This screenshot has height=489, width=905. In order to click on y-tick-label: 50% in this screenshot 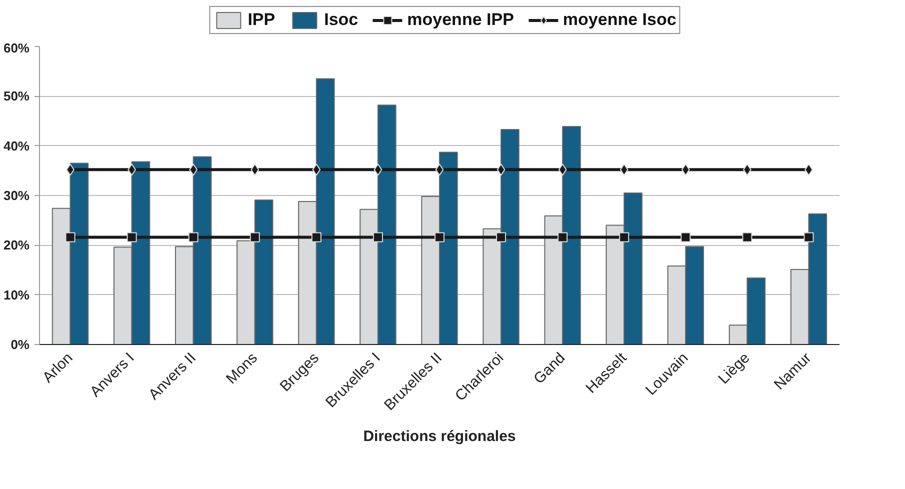, I will do `click(16, 96)`.